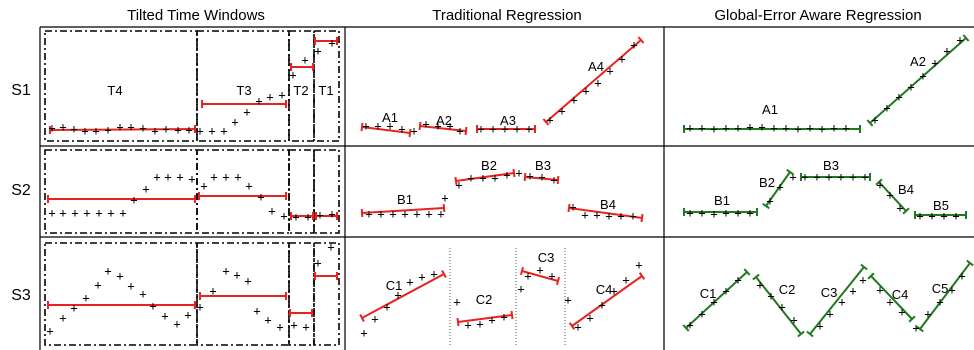 The width and height of the screenshot is (974, 350). I want to click on trad-s2-point-8: +, so click(458, 185).